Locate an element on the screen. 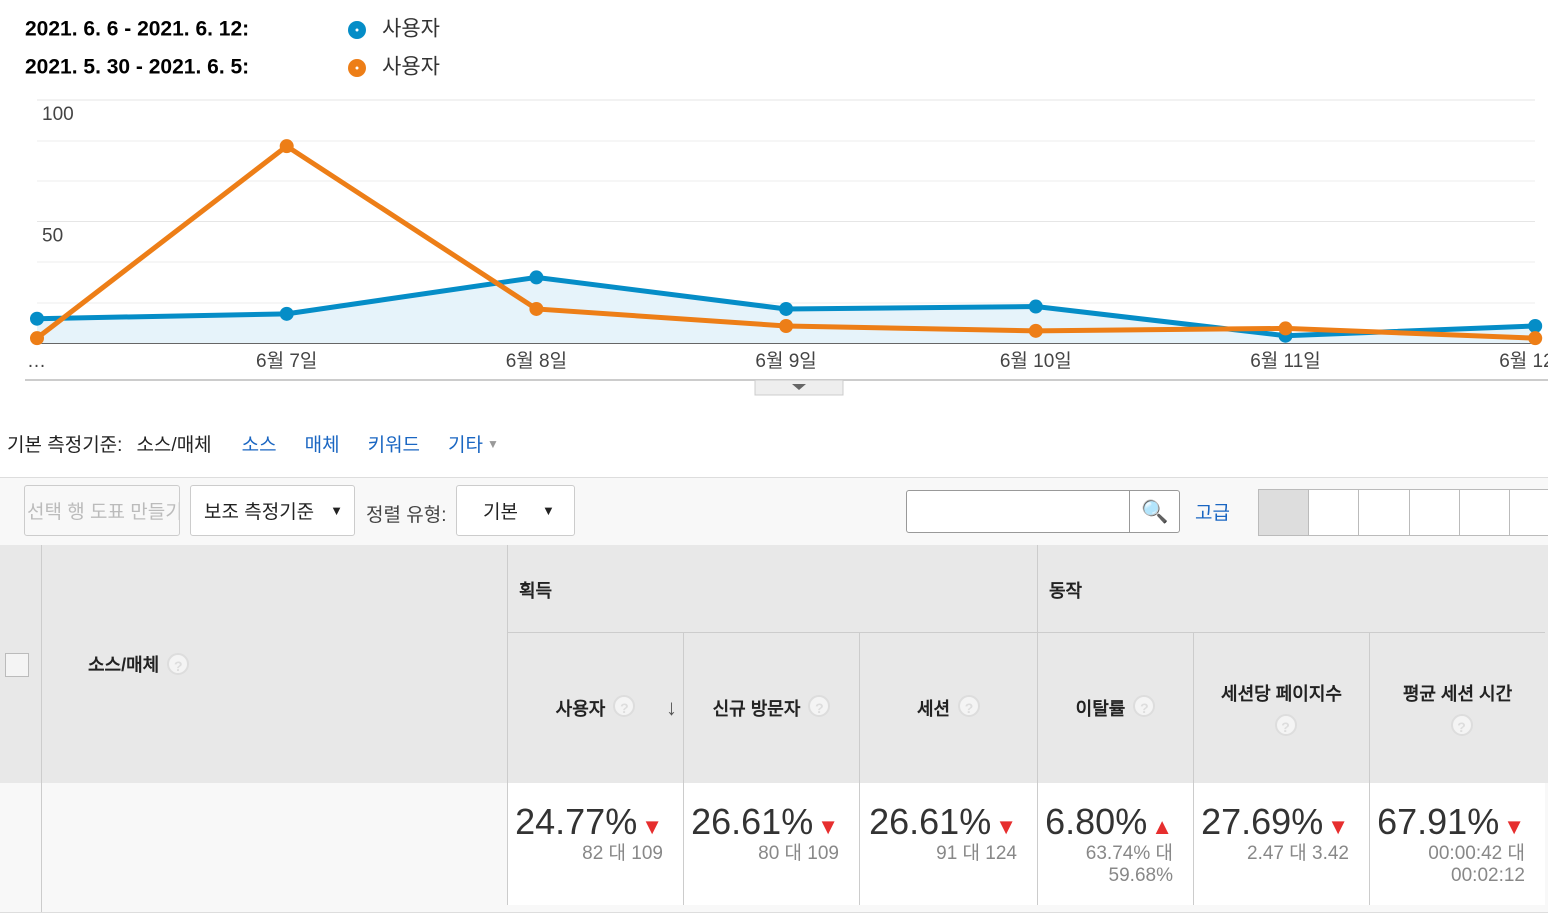 This screenshot has height=913, width=1548. column-header: 사용자? ↓ is located at coordinates (595, 708).